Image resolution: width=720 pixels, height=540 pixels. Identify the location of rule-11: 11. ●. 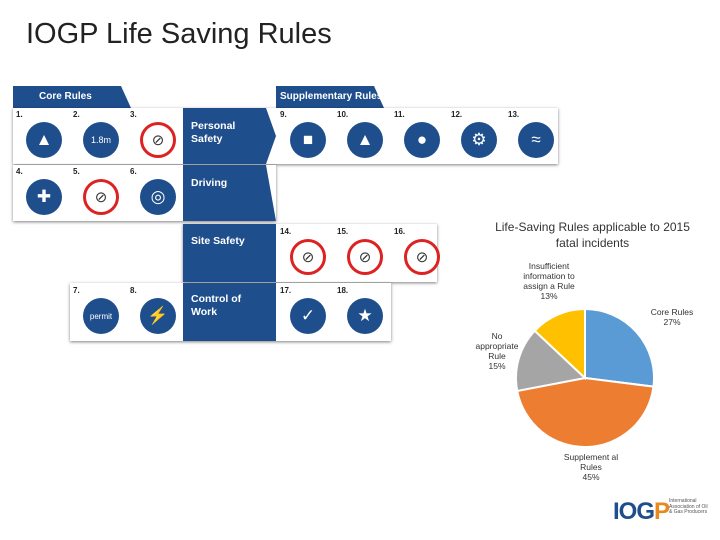
(419, 135).